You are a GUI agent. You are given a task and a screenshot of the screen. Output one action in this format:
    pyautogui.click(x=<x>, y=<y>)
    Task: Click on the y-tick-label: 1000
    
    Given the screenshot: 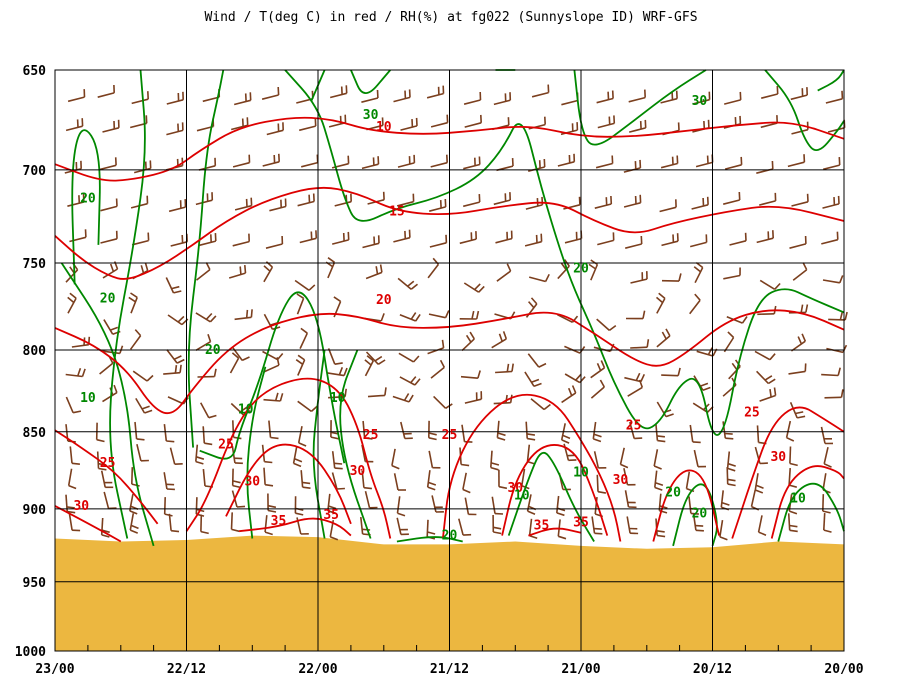 What is the action you would take?
    pyautogui.click(x=30, y=652)
    